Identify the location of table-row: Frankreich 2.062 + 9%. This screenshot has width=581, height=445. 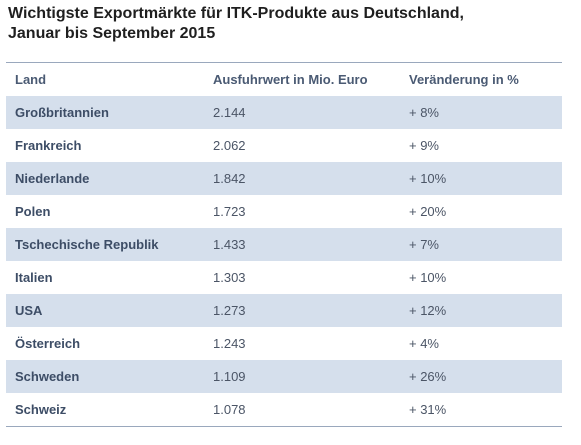
(284, 145).